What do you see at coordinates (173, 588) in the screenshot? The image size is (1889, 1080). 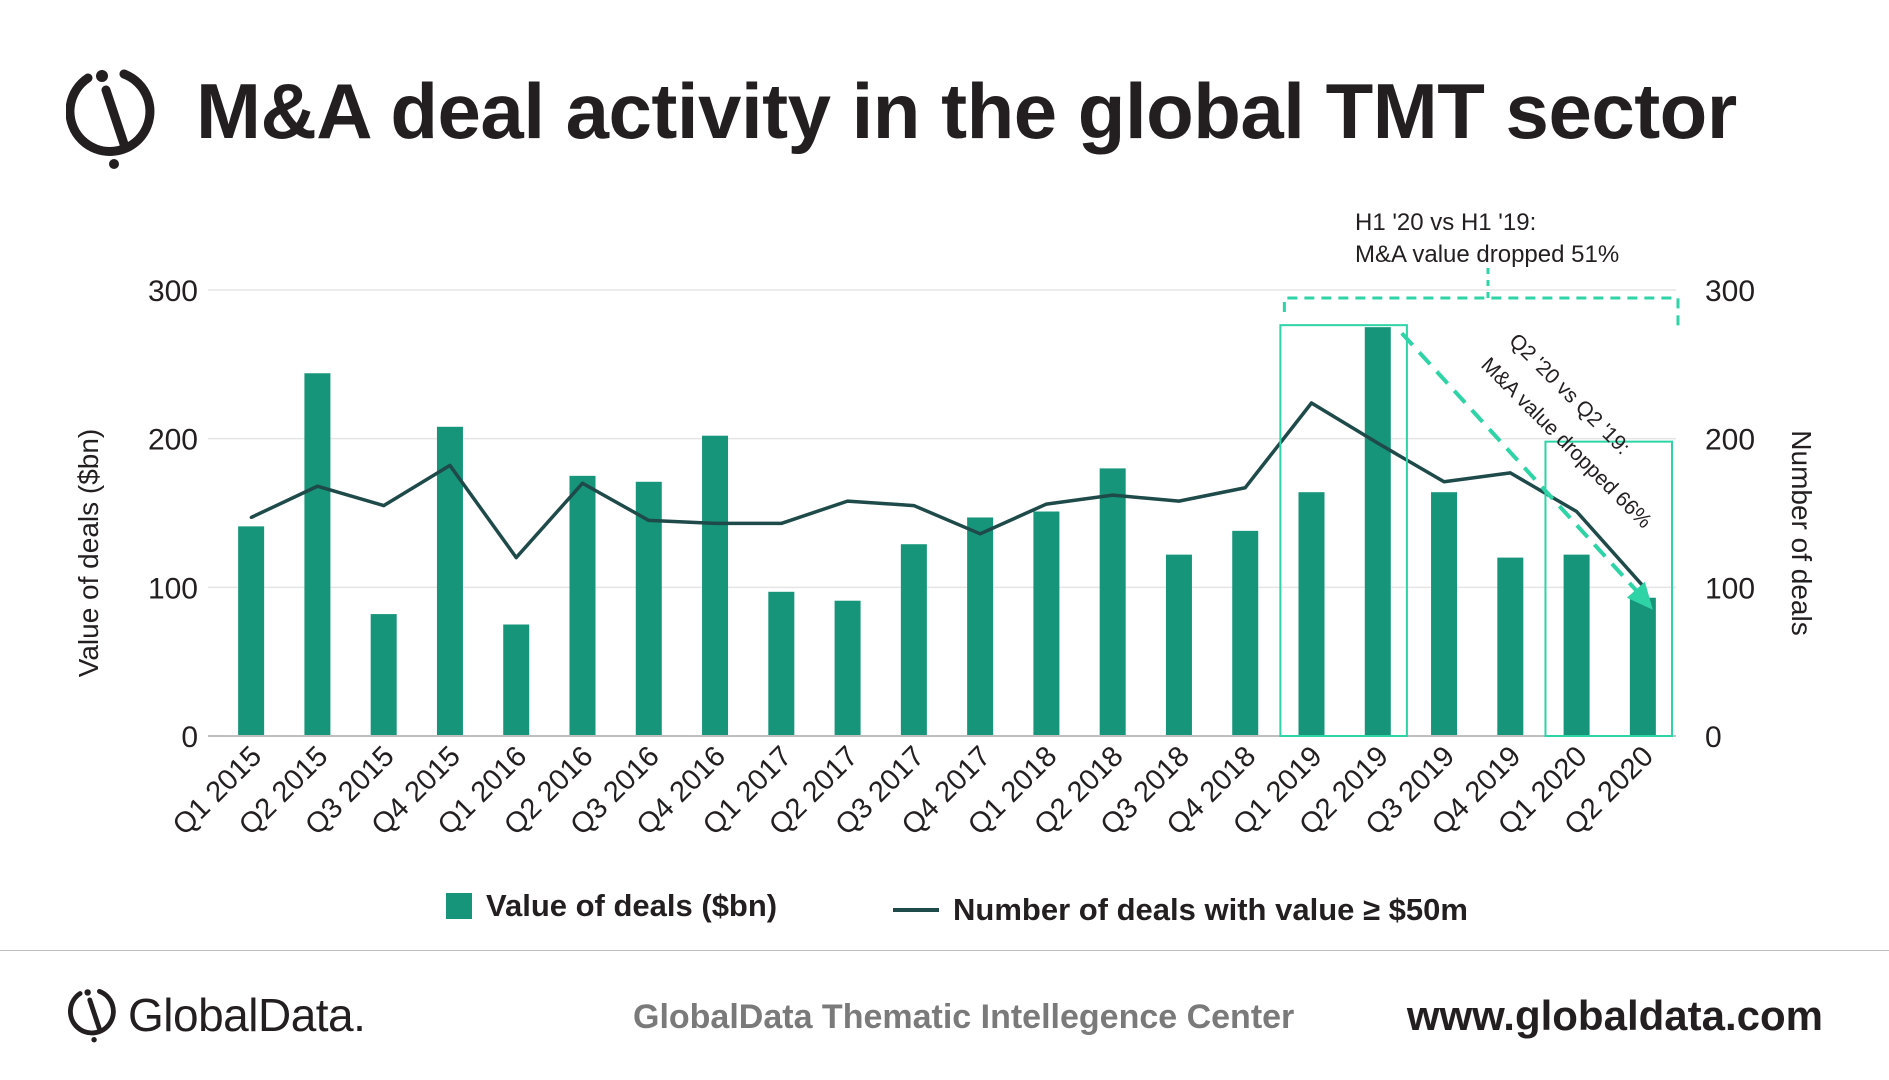 I see `y-tick-label: 100` at bounding box center [173, 588].